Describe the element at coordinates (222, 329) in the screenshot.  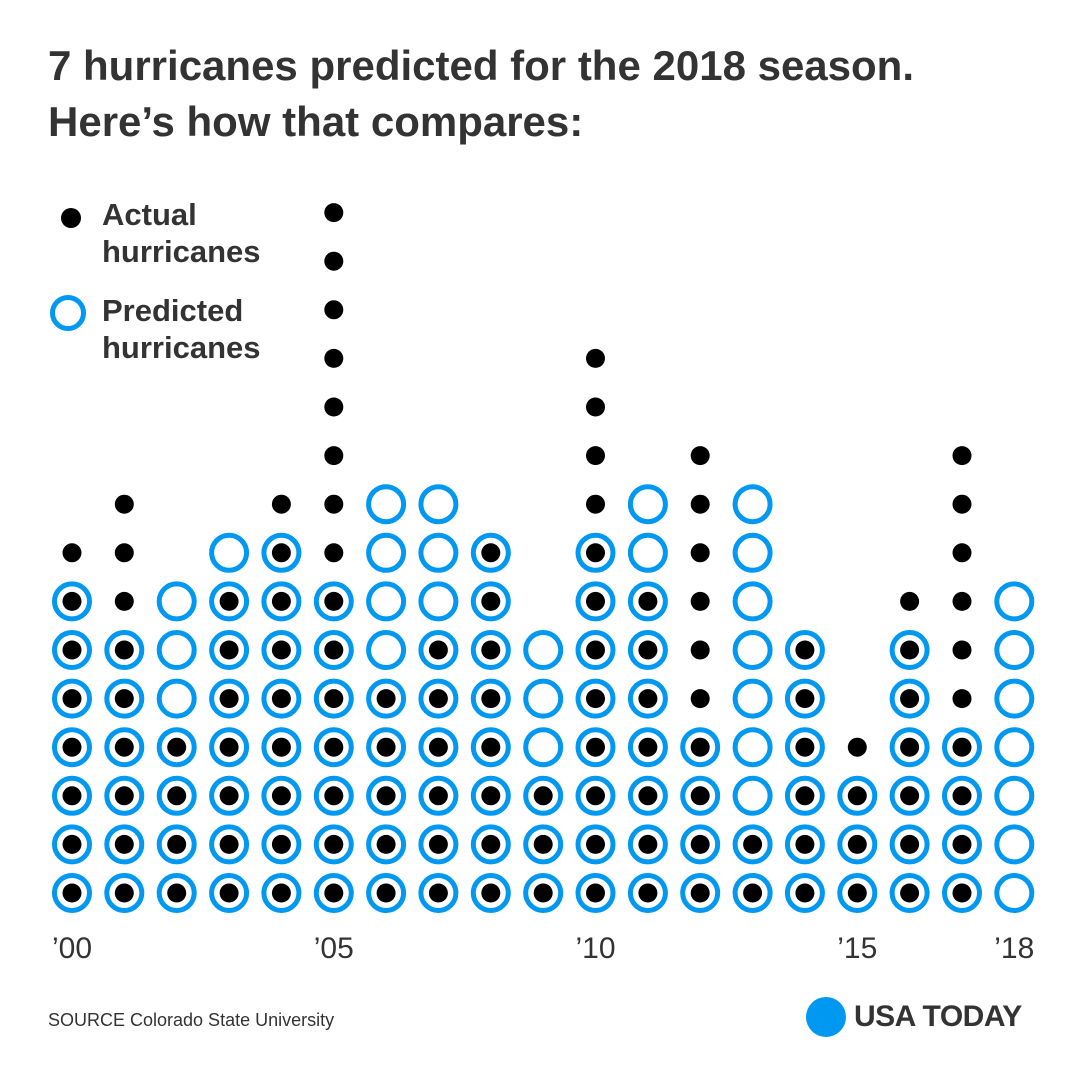
I see `legend-predicted-label: Predicted hurricanes` at that location.